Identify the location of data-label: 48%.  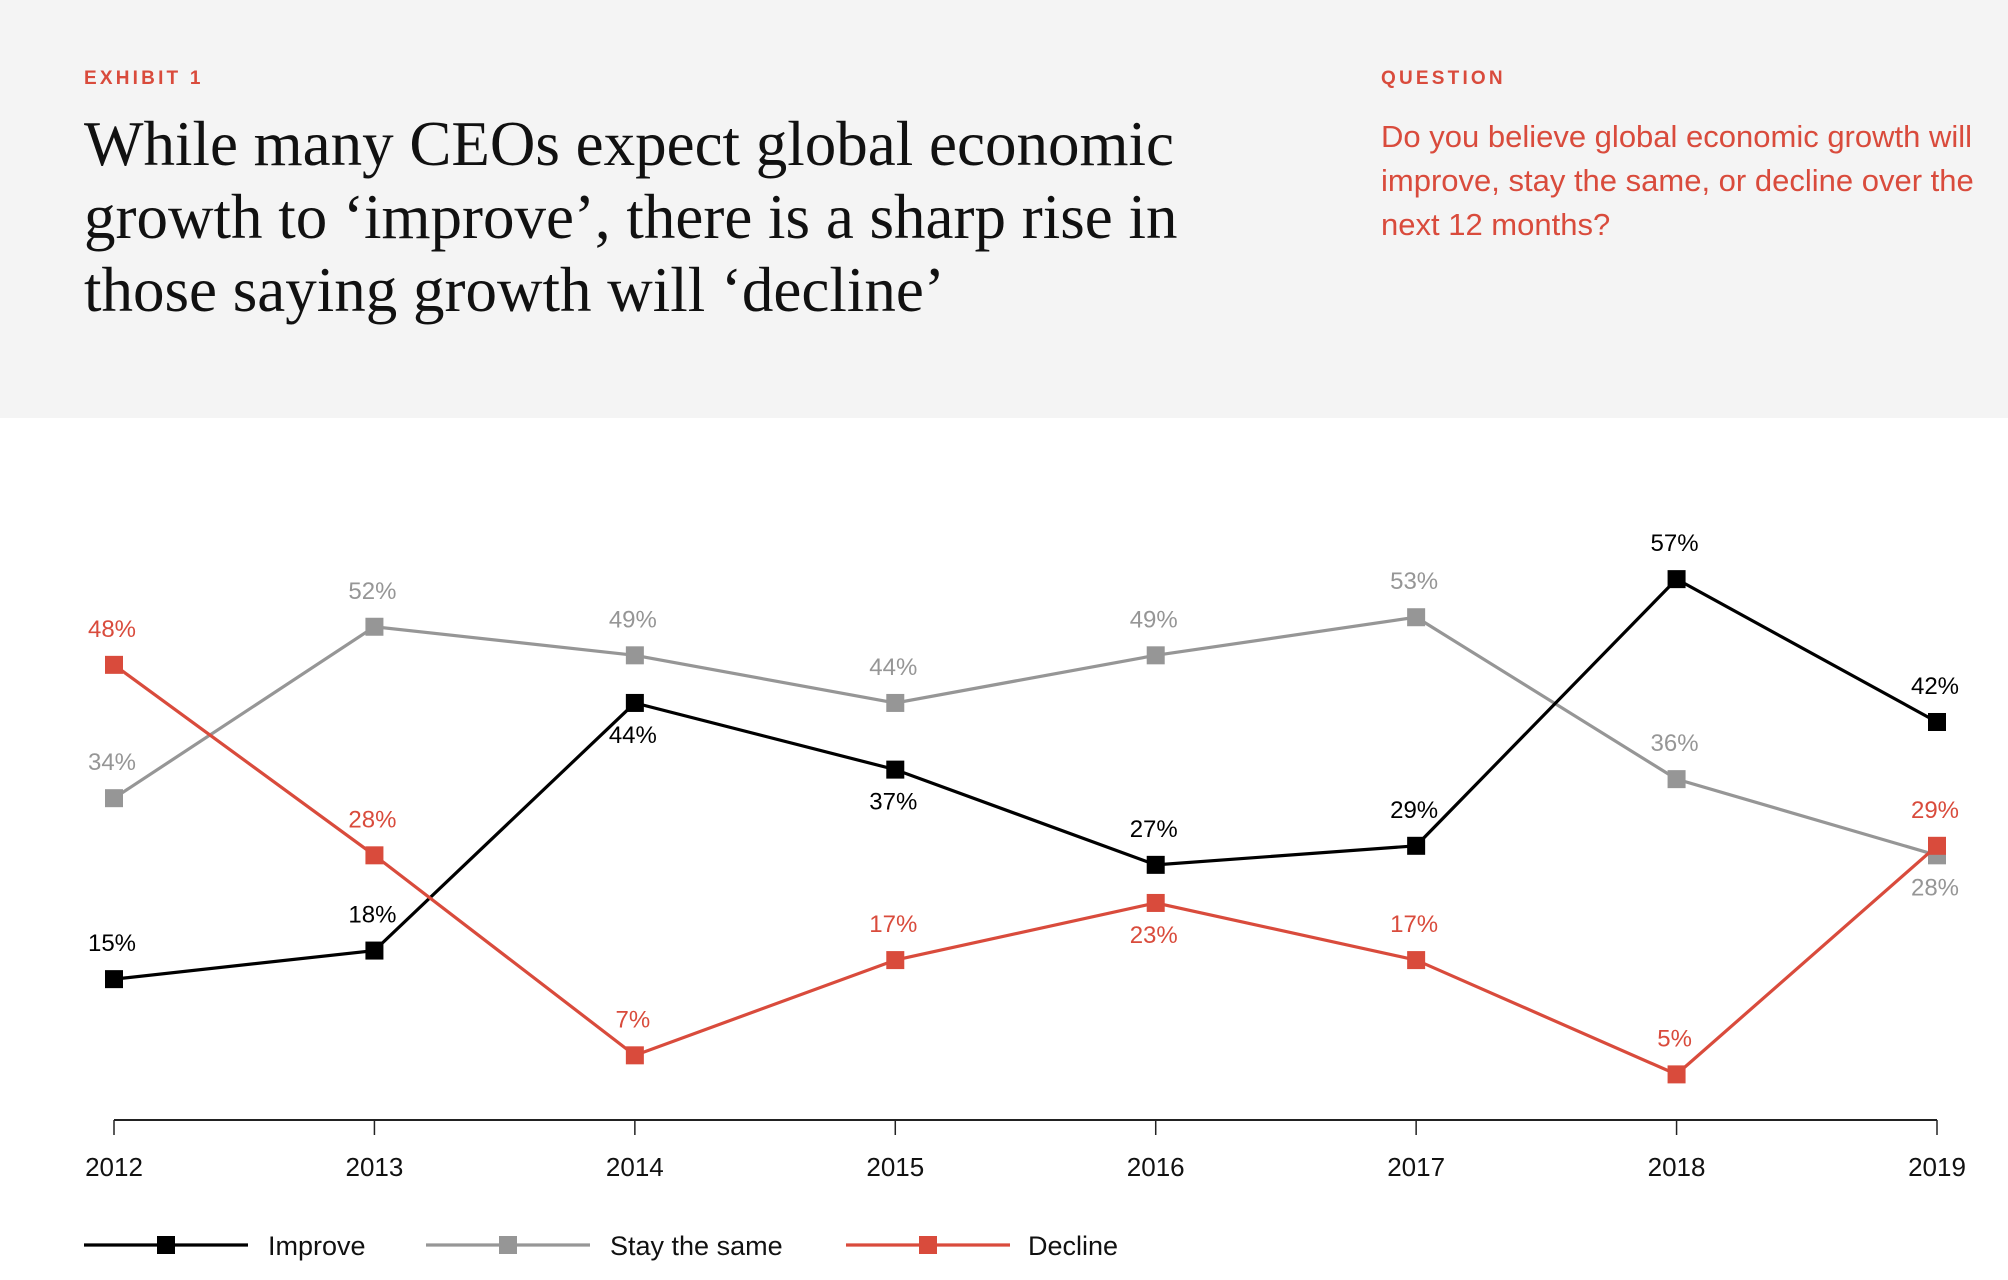
(112, 629).